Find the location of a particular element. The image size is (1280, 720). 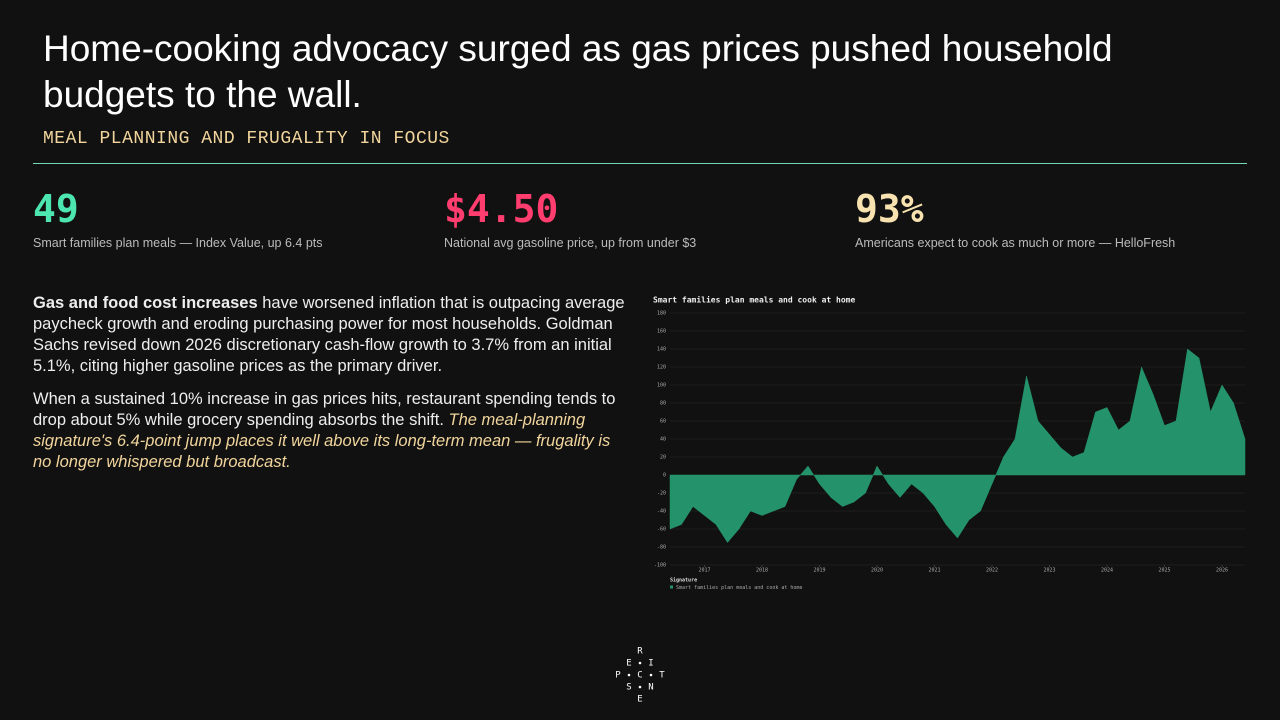

y-tick-label: -60 is located at coordinates (661, 530).